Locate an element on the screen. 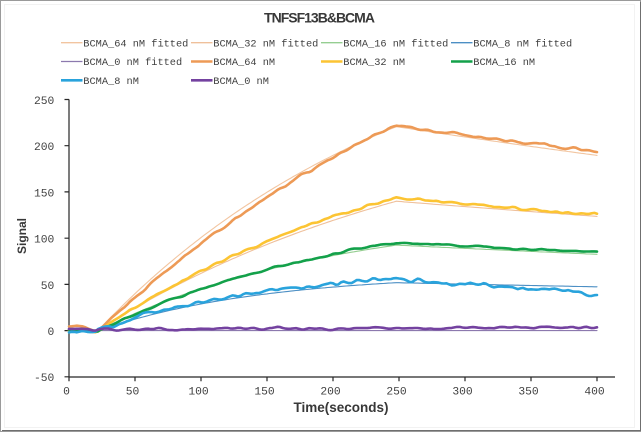  svg-text: BCMA_16 nM fitted is located at coordinates (395, 44).